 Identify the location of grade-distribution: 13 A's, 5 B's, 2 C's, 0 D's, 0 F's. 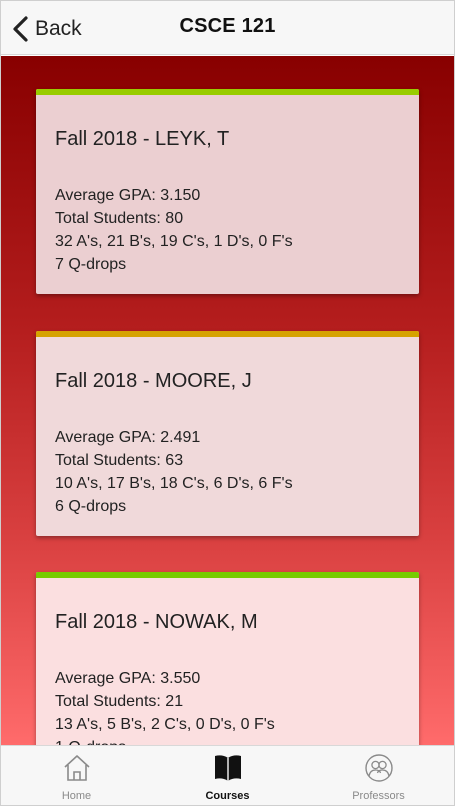
(165, 724).